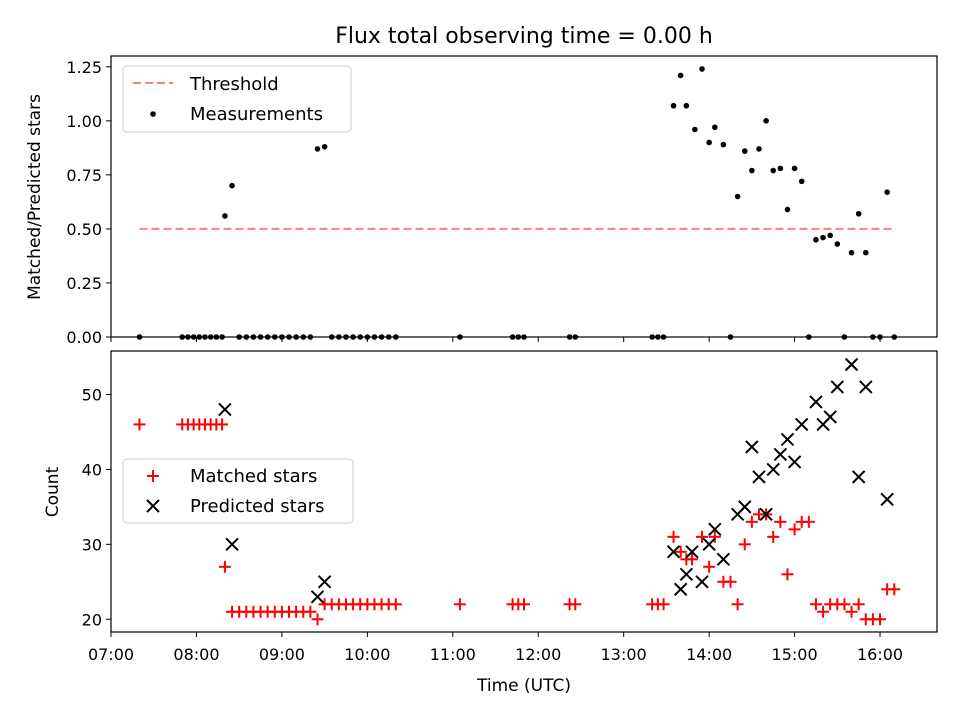  I want to click on predicted-legend-label: Predicted stars, so click(257, 506).